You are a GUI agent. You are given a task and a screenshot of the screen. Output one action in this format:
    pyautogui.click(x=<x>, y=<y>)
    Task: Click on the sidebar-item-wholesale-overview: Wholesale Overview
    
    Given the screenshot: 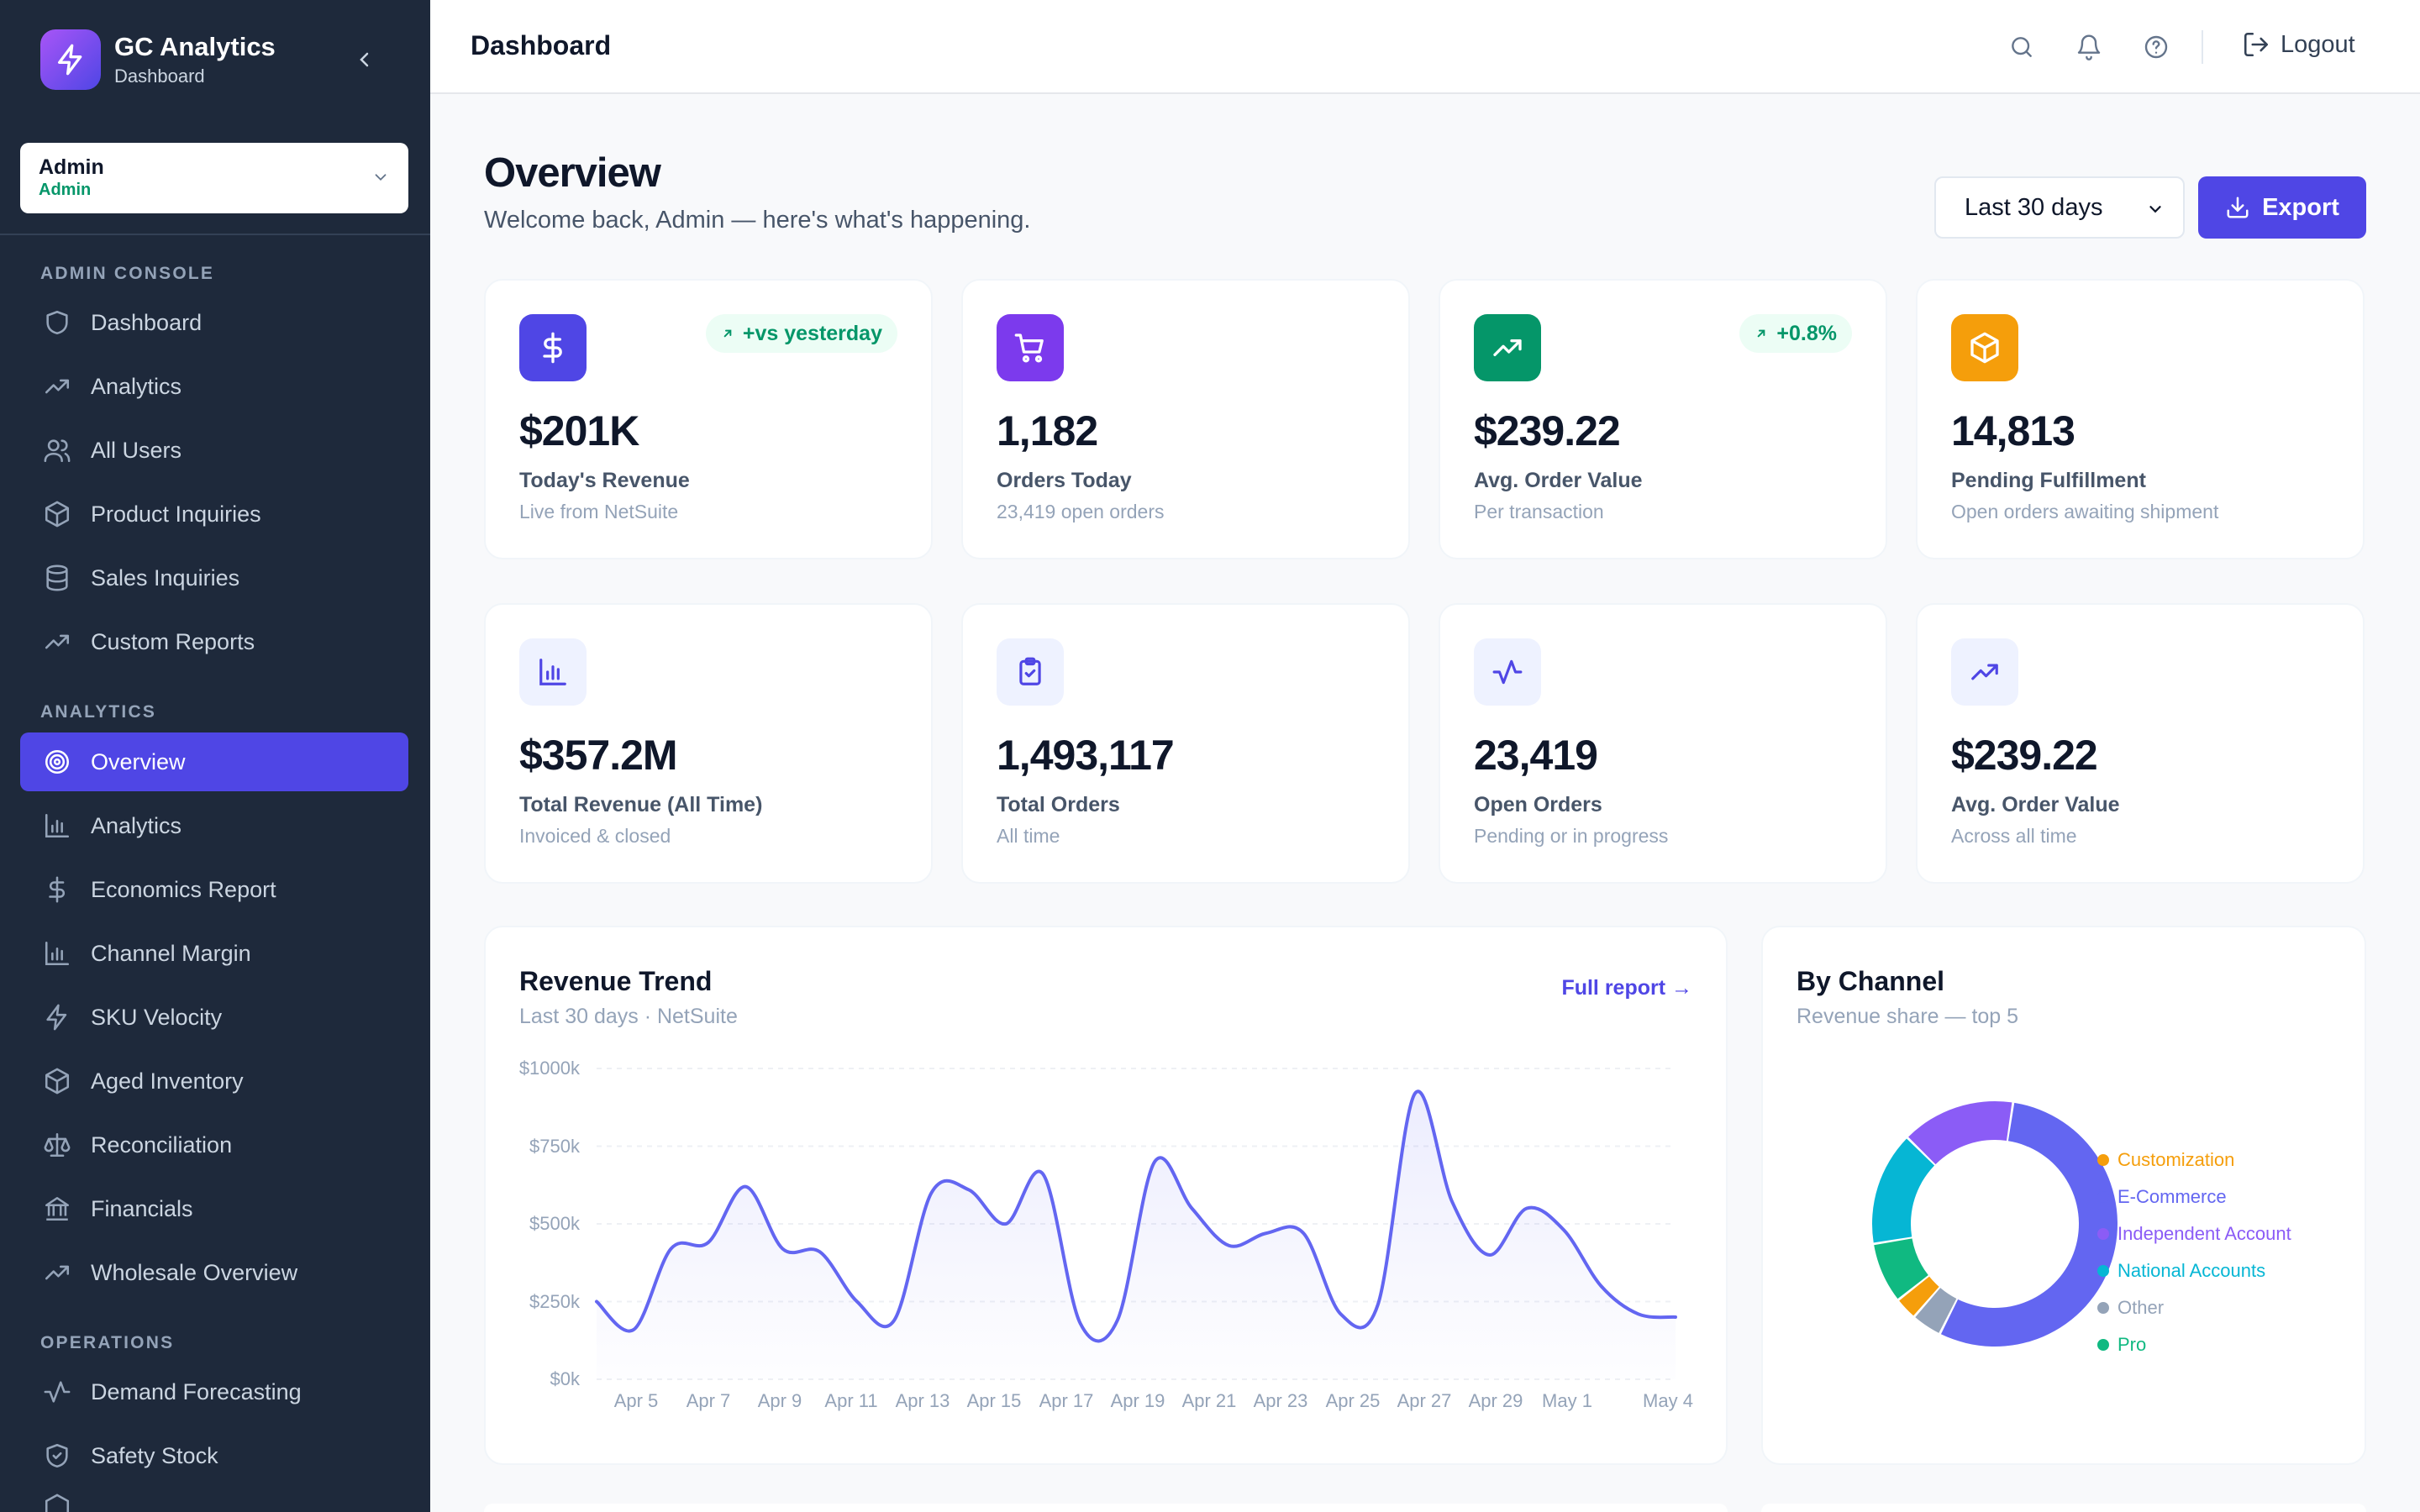 What is the action you would take?
    pyautogui.click(x=214, y=1272)
    